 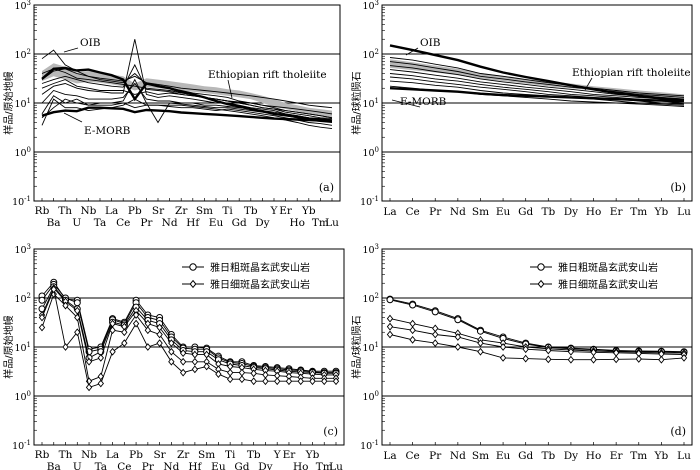 What do you see at coordinates (332, 223) in the screenshot?
I see `x-tick-label: Lu` at bounding box center [332, 223].